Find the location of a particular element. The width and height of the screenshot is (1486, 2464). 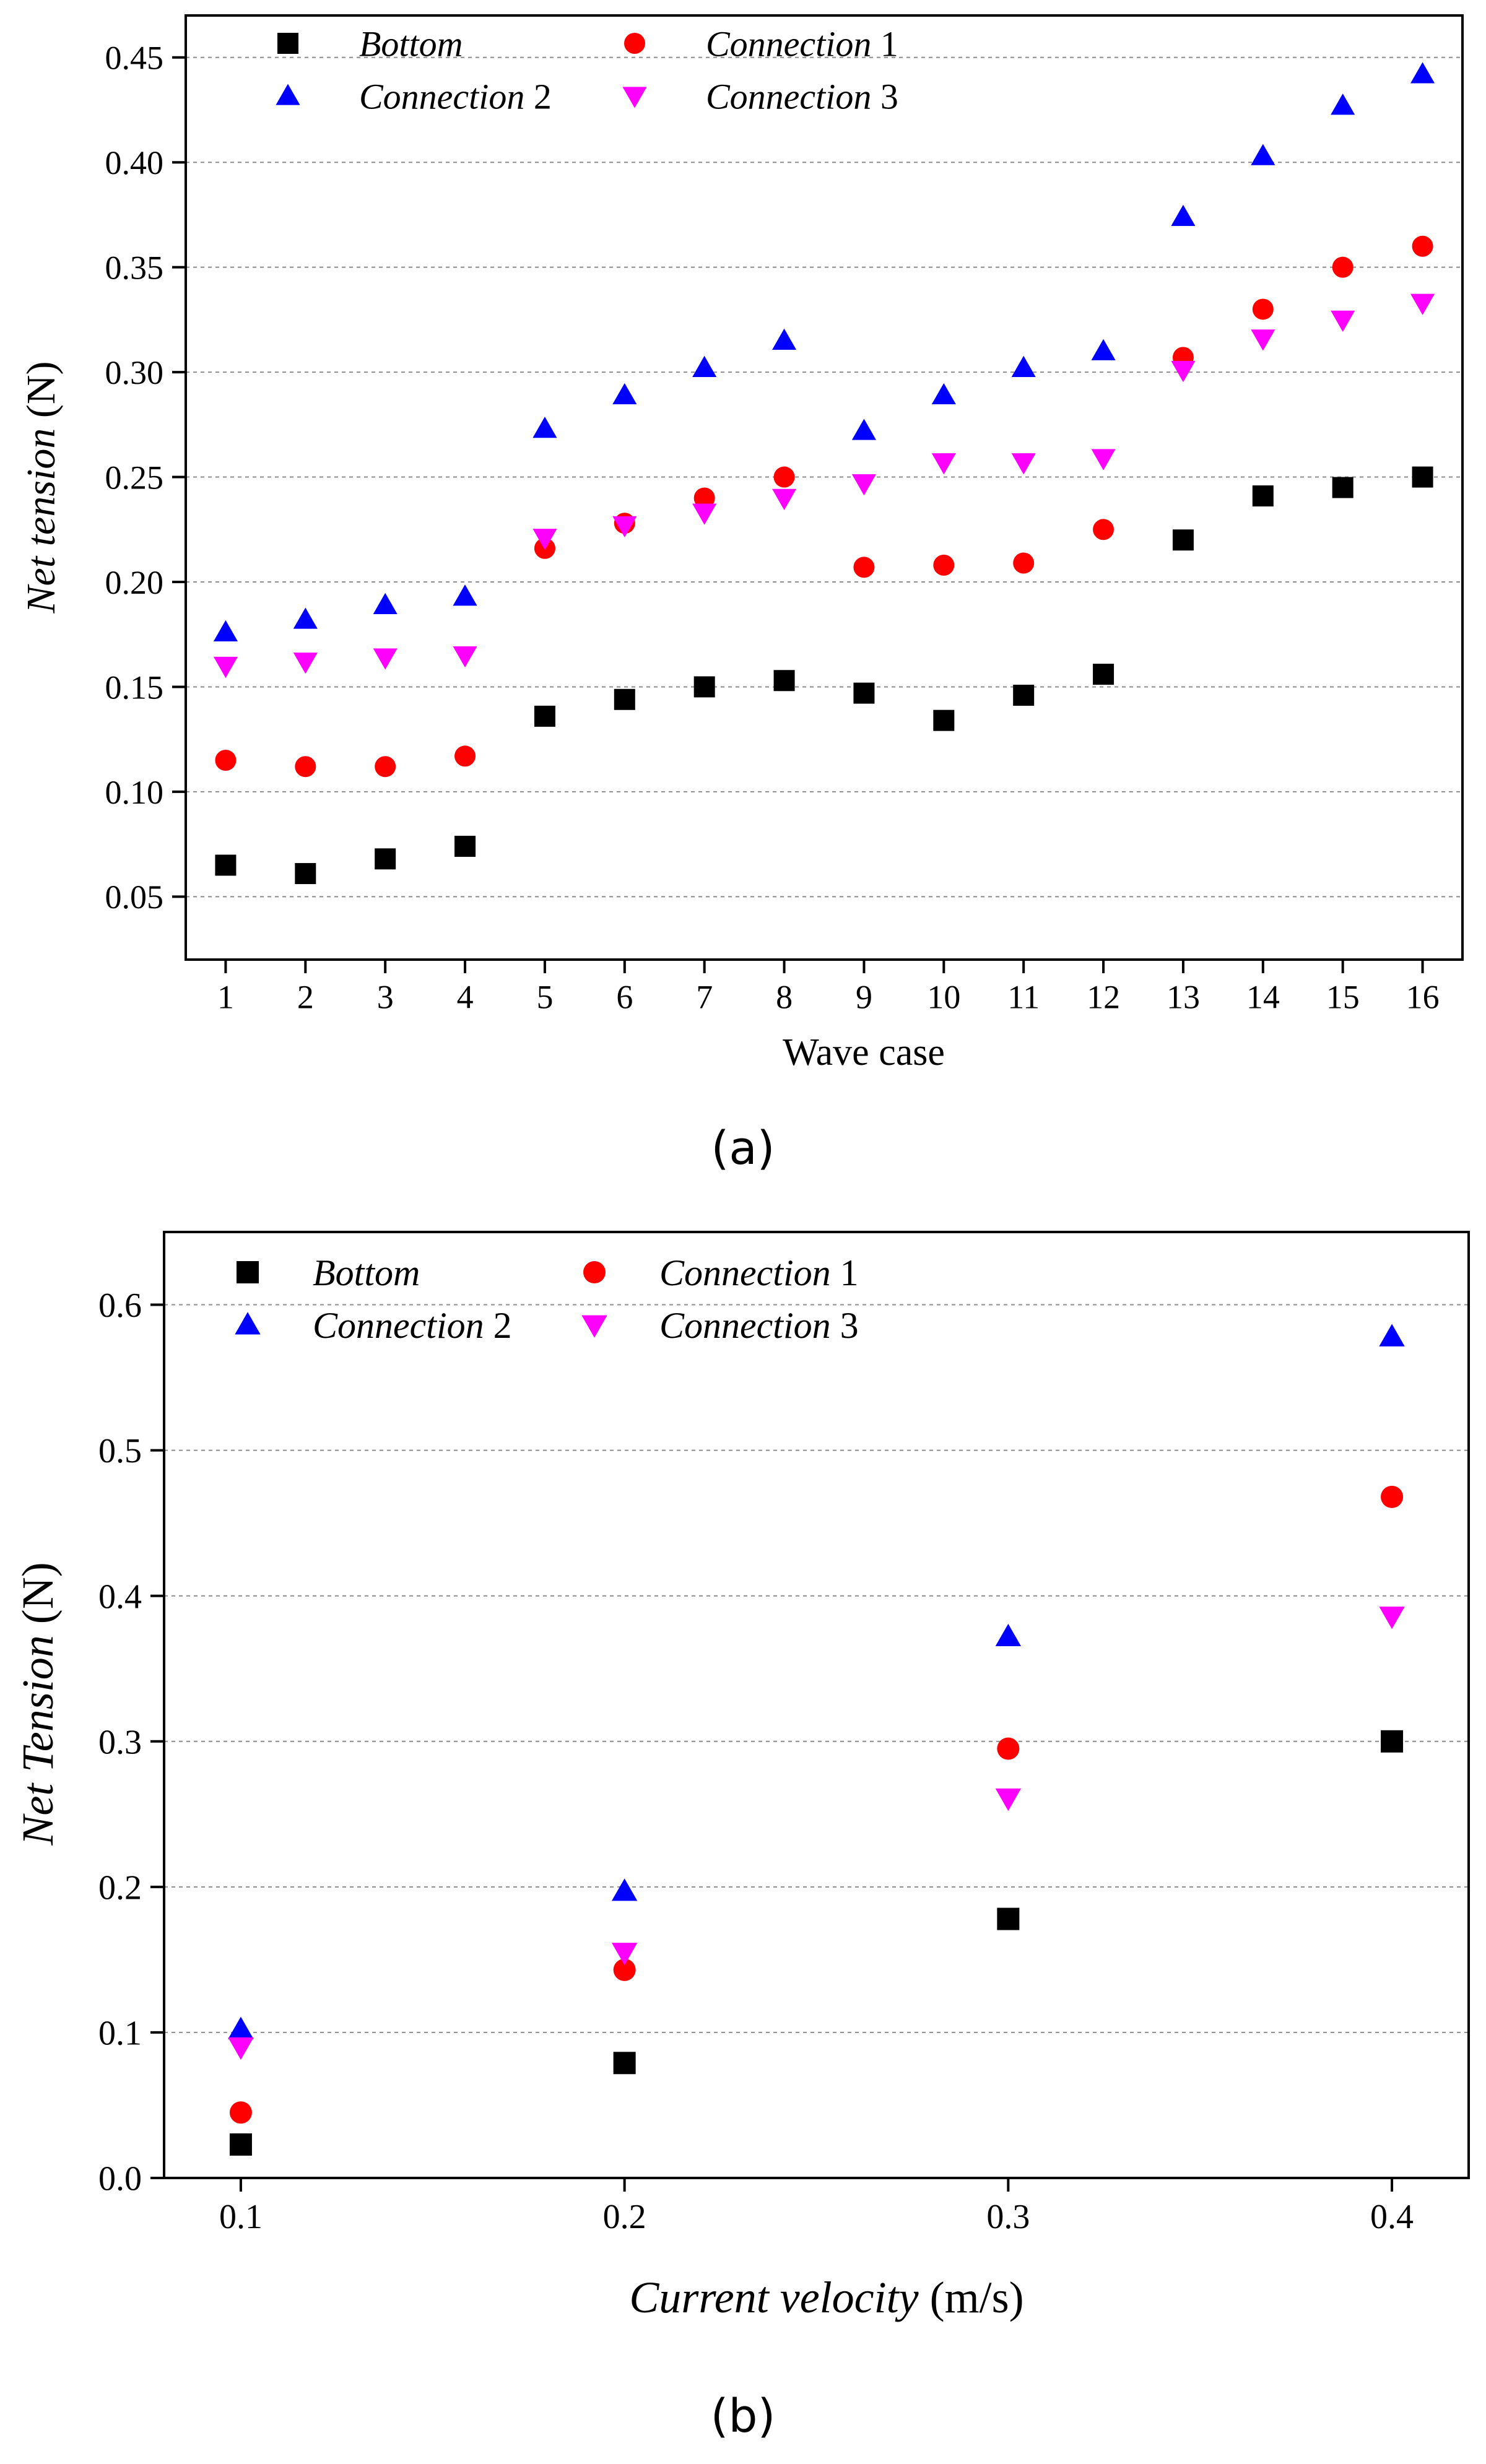

chart-b-y-tick-label: 0.2 is located at coordinates (120, 1887).